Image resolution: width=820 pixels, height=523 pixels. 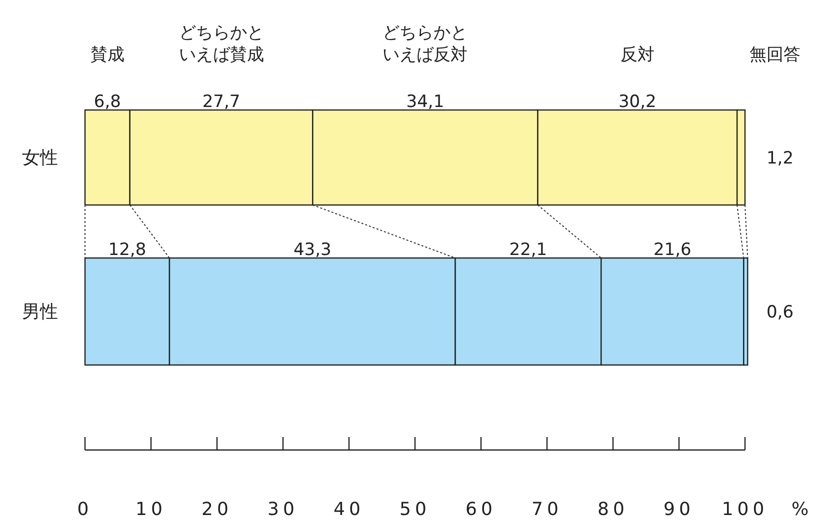 What do you see at coordinates (127, 250) in the screenshot?
I see `data-label: 12,8` at bounding box center [127, 250].